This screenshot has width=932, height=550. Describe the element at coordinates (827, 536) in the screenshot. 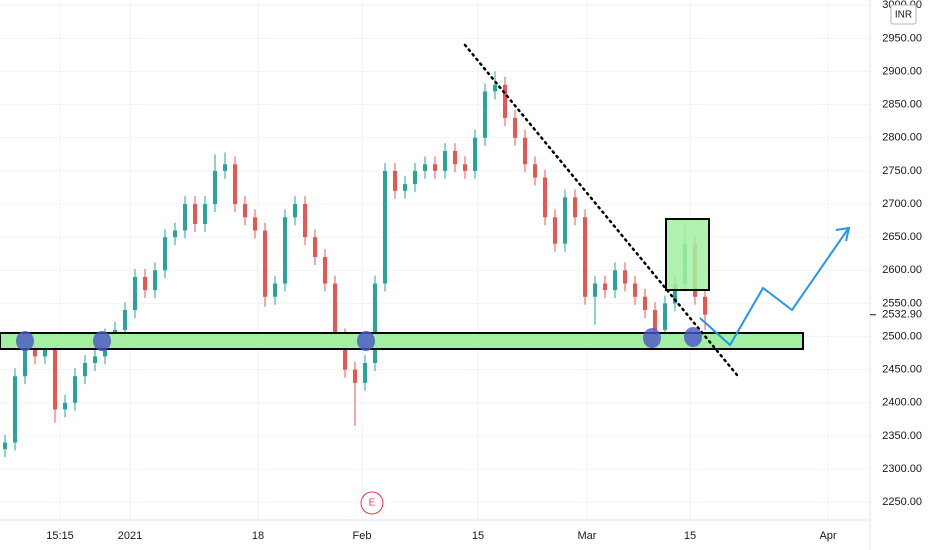

I see `x-tick-label: Apr` at that location.